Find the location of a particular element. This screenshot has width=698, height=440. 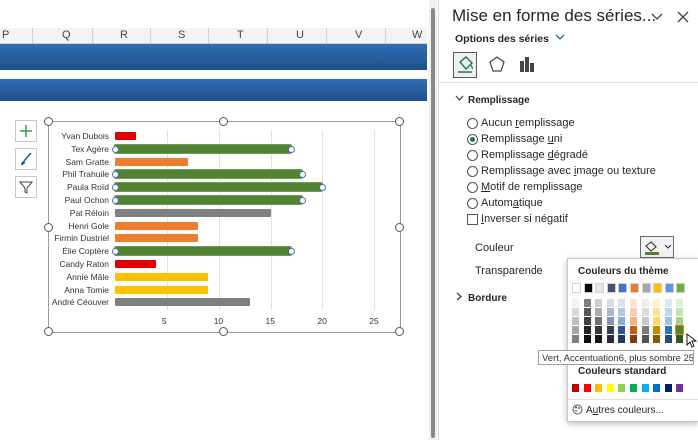

section-fill-header: Remplissage is located at coordinates (492, 100).